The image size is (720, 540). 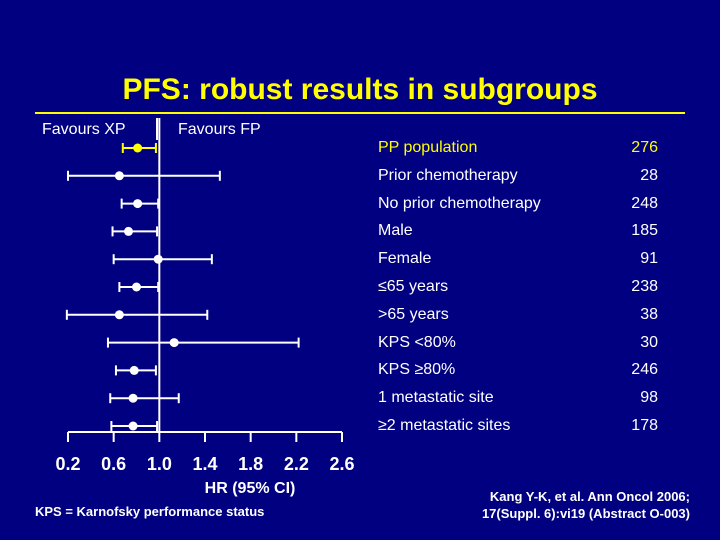 What do you see at coordinates (251, 464) in the screenshot?
I see `x-tick-label: 1.8` at bounding box center [251, 464].